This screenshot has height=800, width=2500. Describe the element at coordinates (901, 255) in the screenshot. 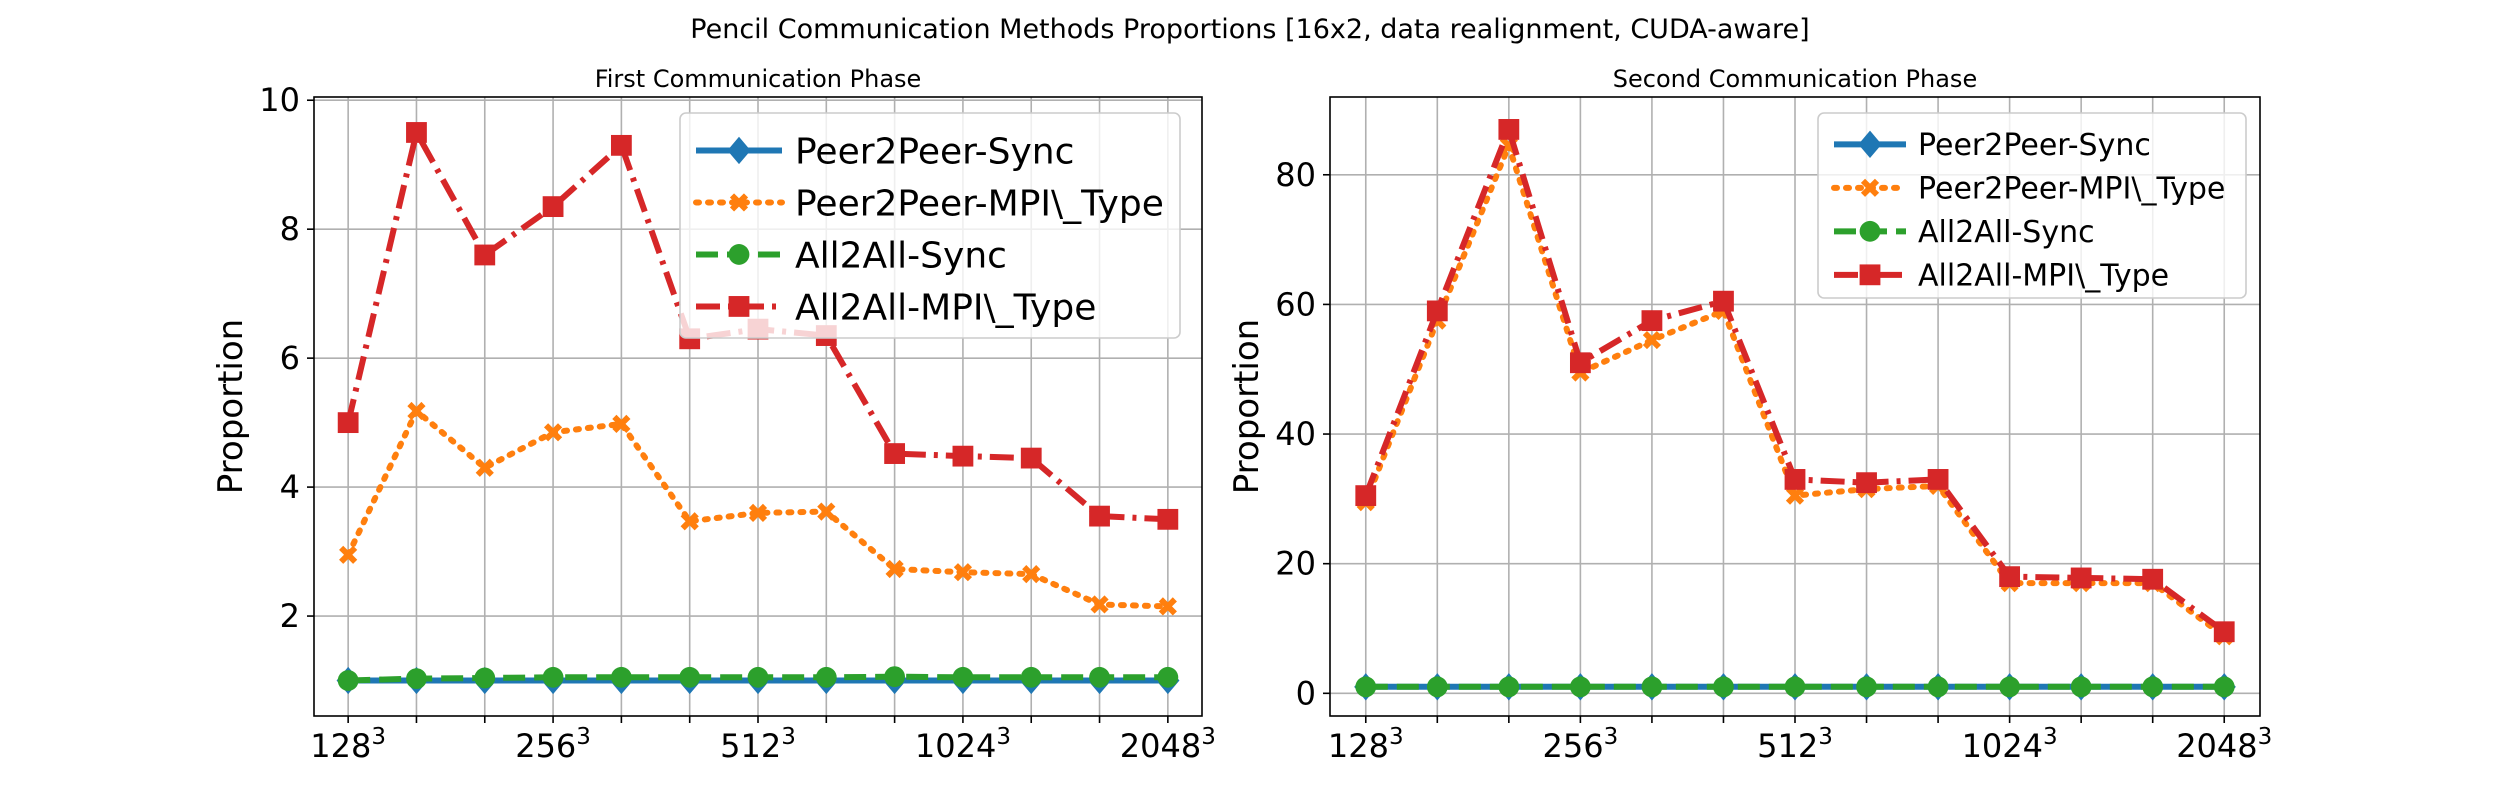

I see `chart1-legend-label: All2All-Sync` at that location.